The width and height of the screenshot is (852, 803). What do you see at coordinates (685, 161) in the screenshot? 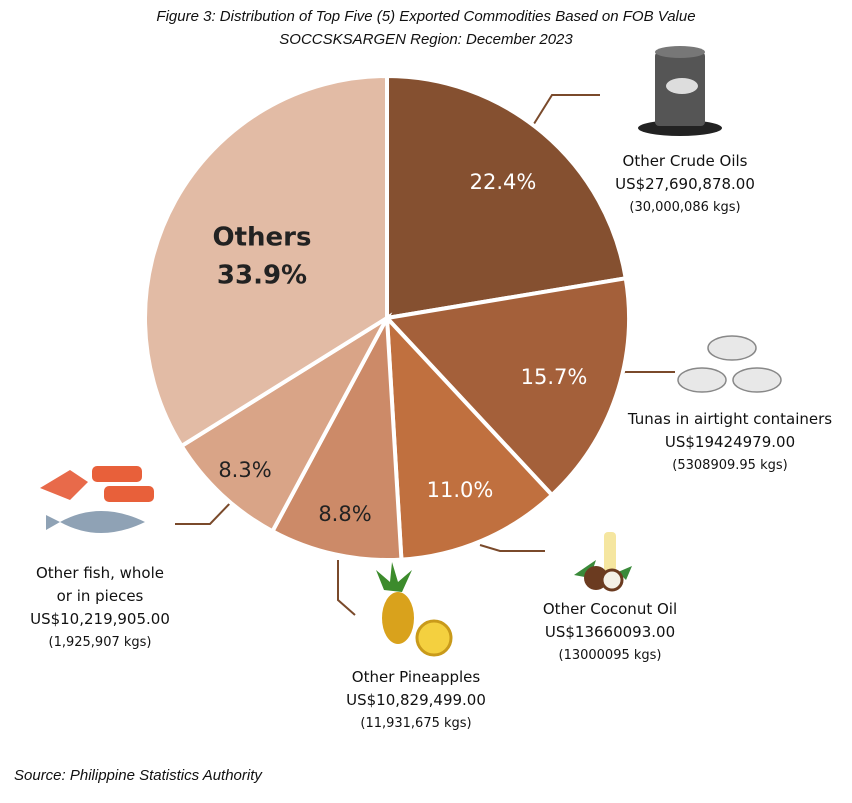
I see `category-label: Other Crude Oils` at bounding box center [685, 161].